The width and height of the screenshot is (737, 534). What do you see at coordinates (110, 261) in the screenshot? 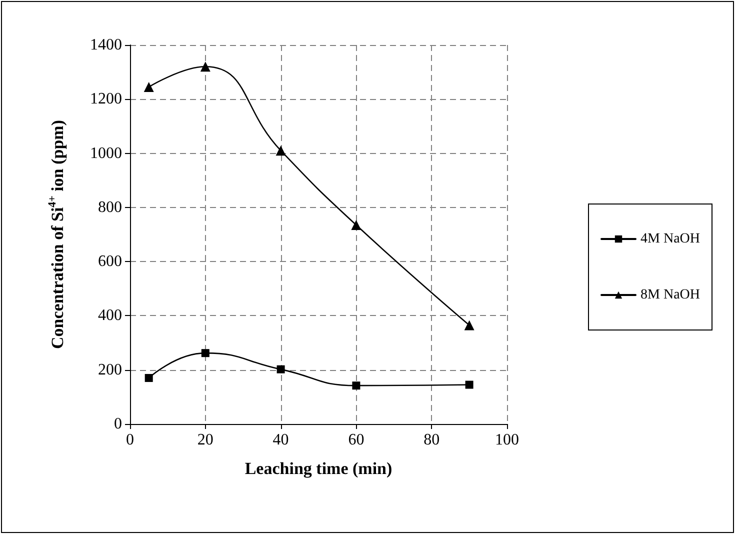
I see `y-tick-label: 600` at bounding box center [110, 261].